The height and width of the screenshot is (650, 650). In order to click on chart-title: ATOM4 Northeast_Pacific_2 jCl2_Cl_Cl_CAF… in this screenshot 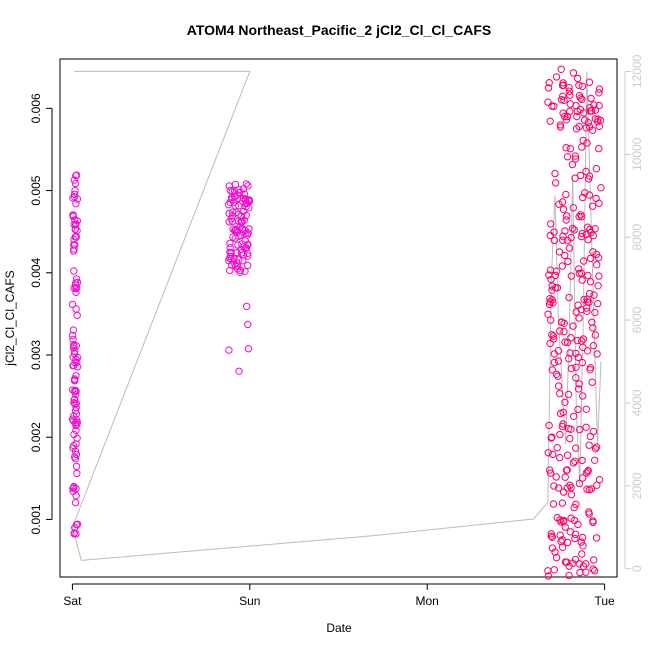, I will do `click(339, 30)`.